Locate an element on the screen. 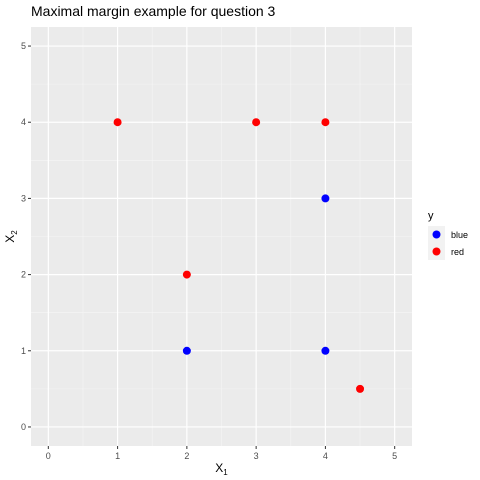 The height and width of the screenshot is (480, 480). x-tick-label: 1 is located at coordinates (117, 456).